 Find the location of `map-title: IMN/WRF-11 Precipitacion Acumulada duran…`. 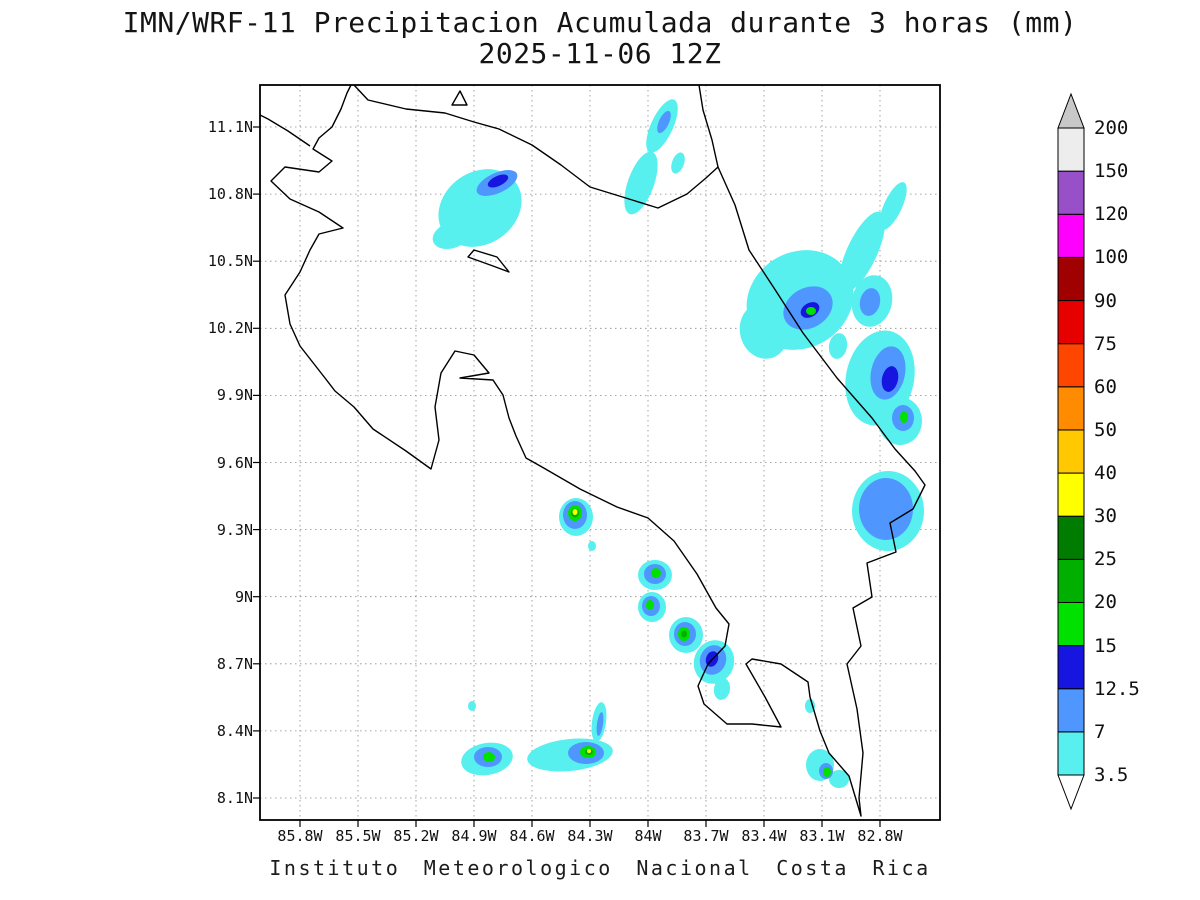

map-title: IMN/WRF-11 Precipitacion Acumulada duran… is located at coordinates (600, 22).